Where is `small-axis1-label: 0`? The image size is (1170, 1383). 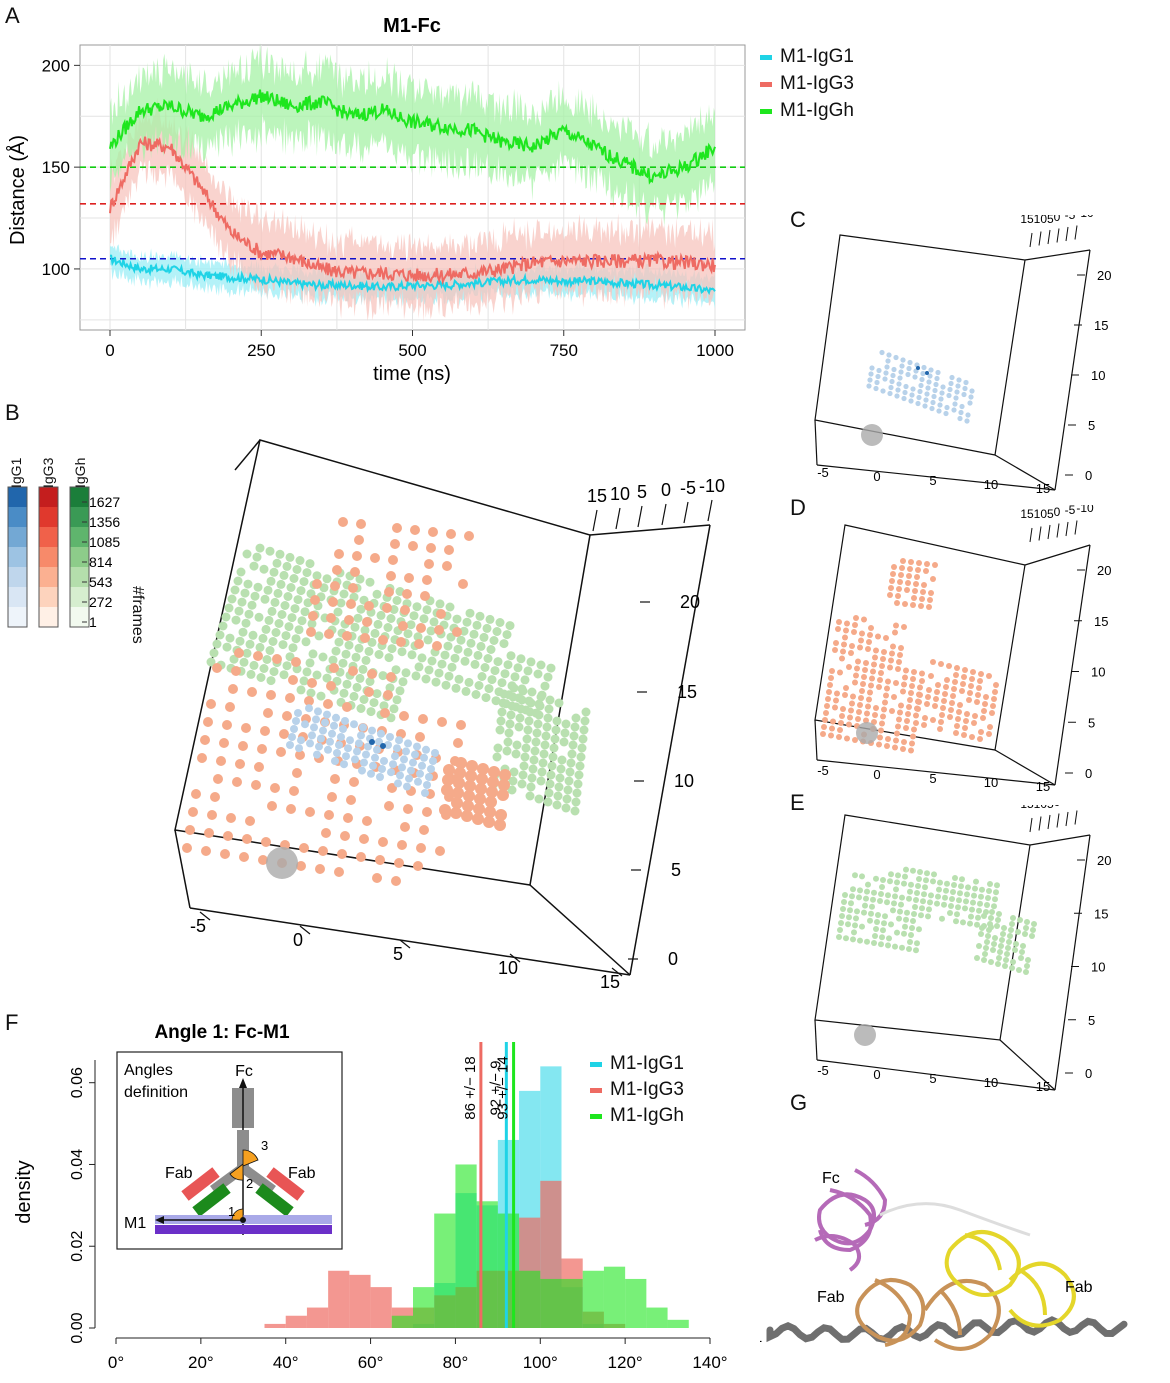 small-axis1-label: 0 is located at coordinates (1057, 512).